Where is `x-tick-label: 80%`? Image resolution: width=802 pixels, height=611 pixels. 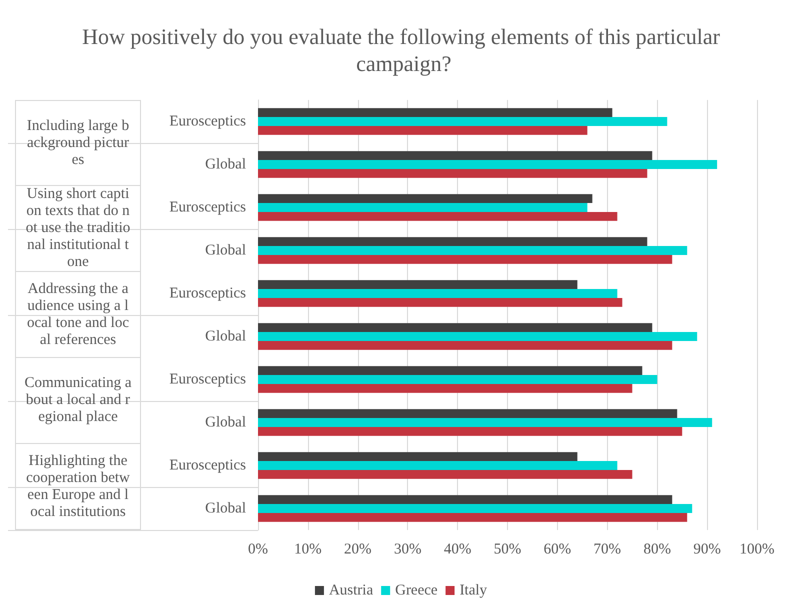
x-tick-label: 80% is located at coordinates (657, 550).